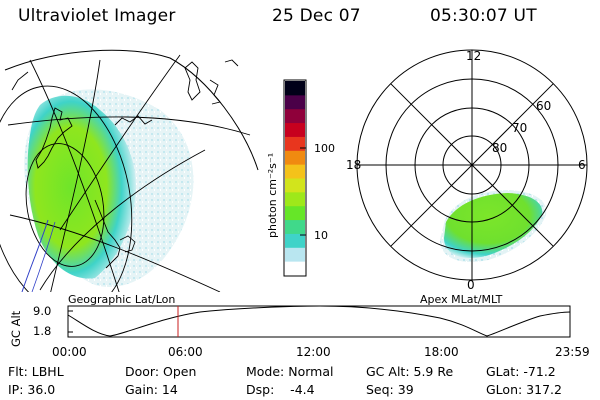  What do you see at coordinates (324, 148) in the screenshot?
I see `colorbar-tick-100: 100` at bounding box center [324, 148].